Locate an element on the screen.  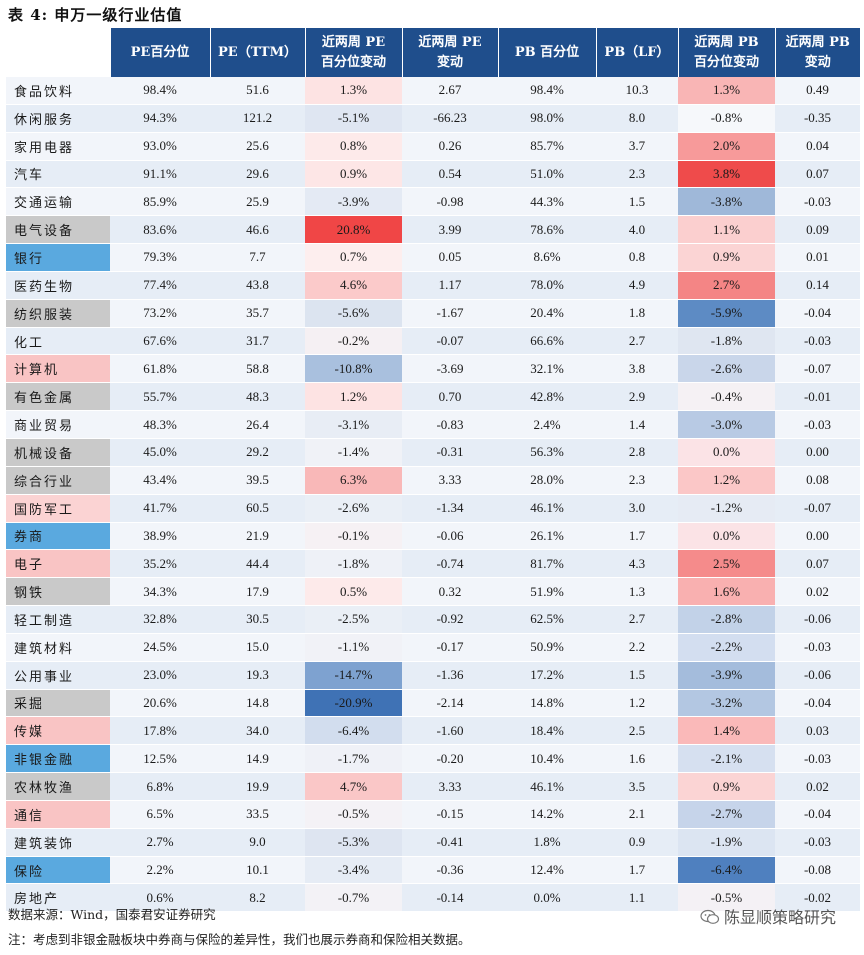
table-row: 券商 38.9% 21.9 -0.1% -0.06 26.1% 1.7 0.0% 0.00 is located at coordinates (433, 536).